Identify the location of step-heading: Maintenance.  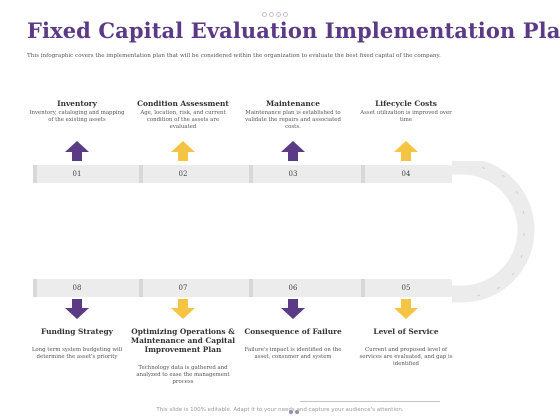
(292, 103).